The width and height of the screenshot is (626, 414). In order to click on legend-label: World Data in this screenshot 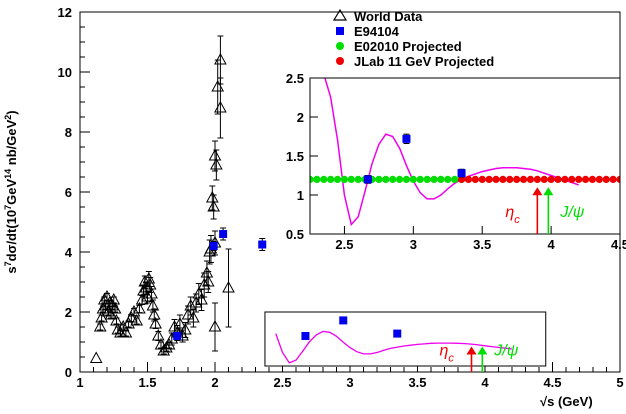, I will do `click(388, 16)`.